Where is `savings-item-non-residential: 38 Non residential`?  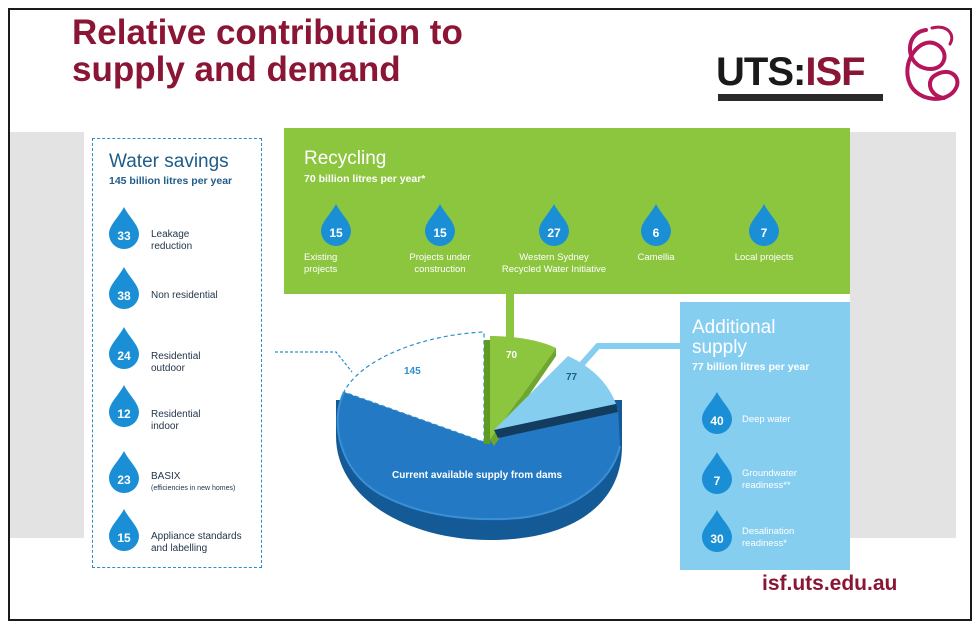 savings-item-non-residential: 38 Non residential is located at coordinates (182, 290).